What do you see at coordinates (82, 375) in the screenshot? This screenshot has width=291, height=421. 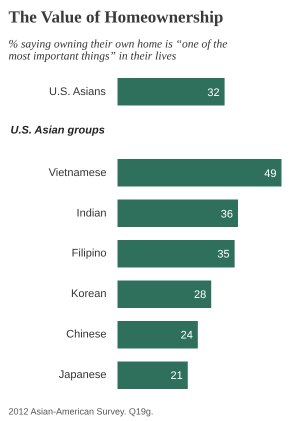 I see `y-tick-label: Japanese` at bounding box center [82, 375].